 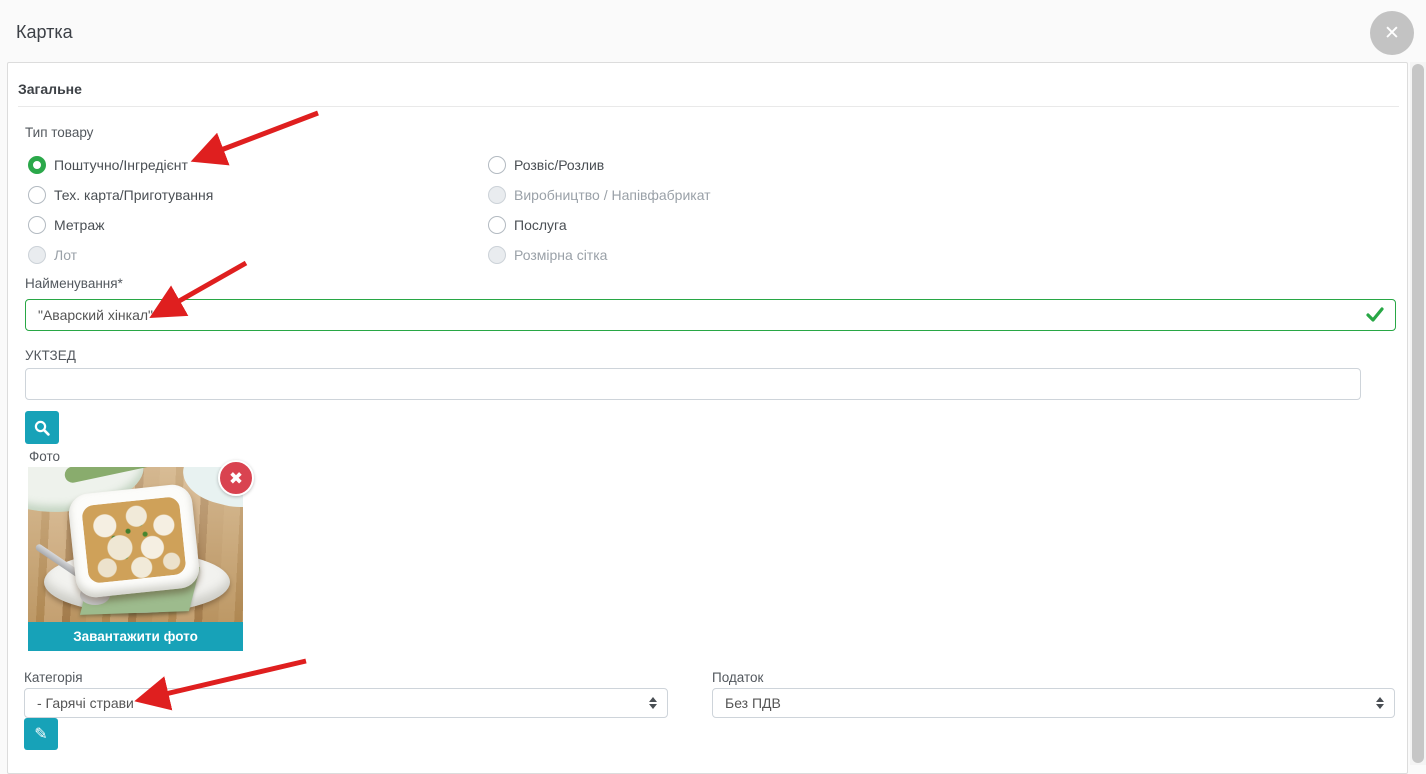 I want to click on radio-label: Тех. карта/Приготування, so click(x=134, y=195).